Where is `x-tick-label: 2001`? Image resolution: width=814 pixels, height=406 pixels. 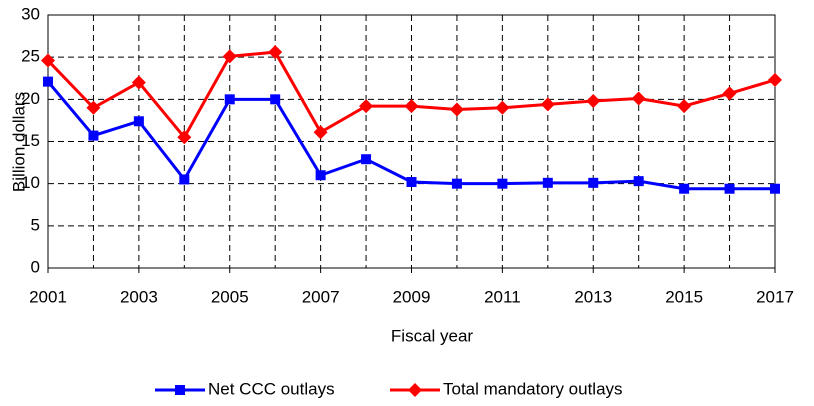 x-tick-label: 2001 is located at coordinates (48, 296).